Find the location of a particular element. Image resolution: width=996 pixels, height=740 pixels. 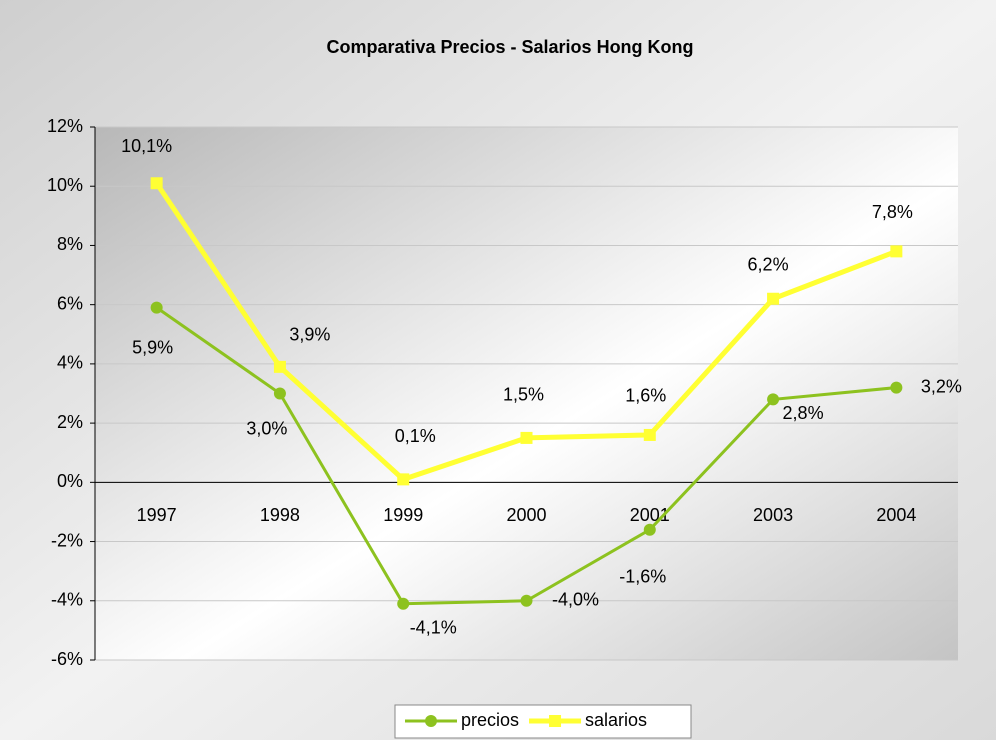

y-tick-label: 12% is located at coordinates (65, 126).